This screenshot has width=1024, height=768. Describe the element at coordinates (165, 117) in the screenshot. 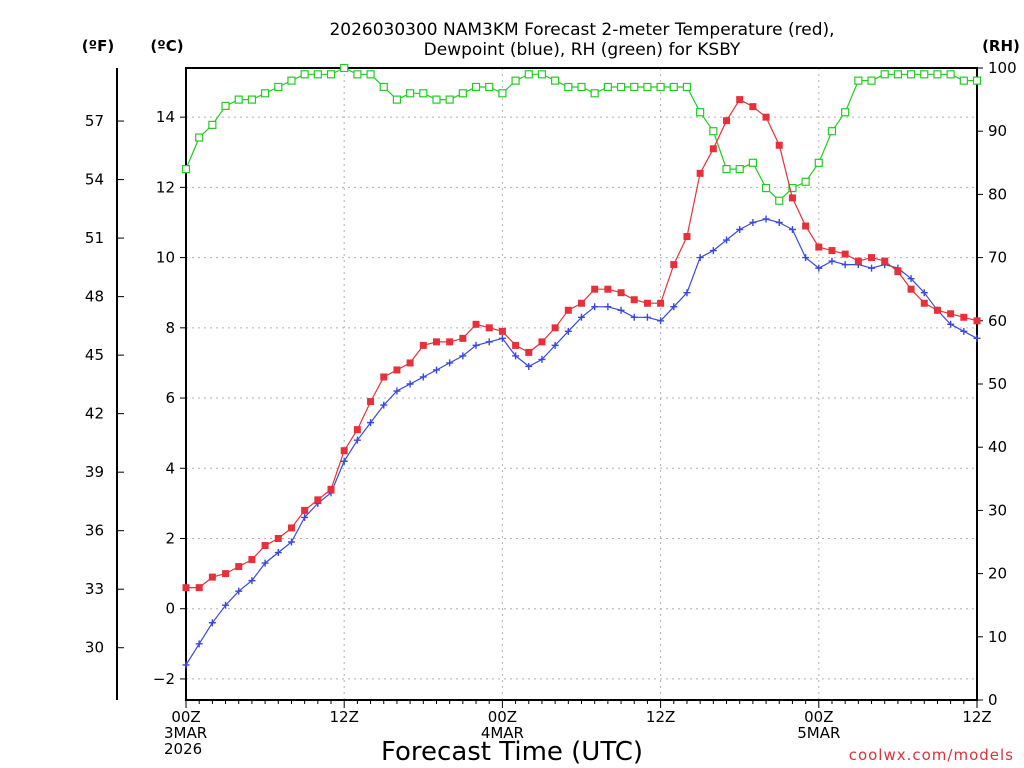

I see `celsius-tick-label: 14` at that location.